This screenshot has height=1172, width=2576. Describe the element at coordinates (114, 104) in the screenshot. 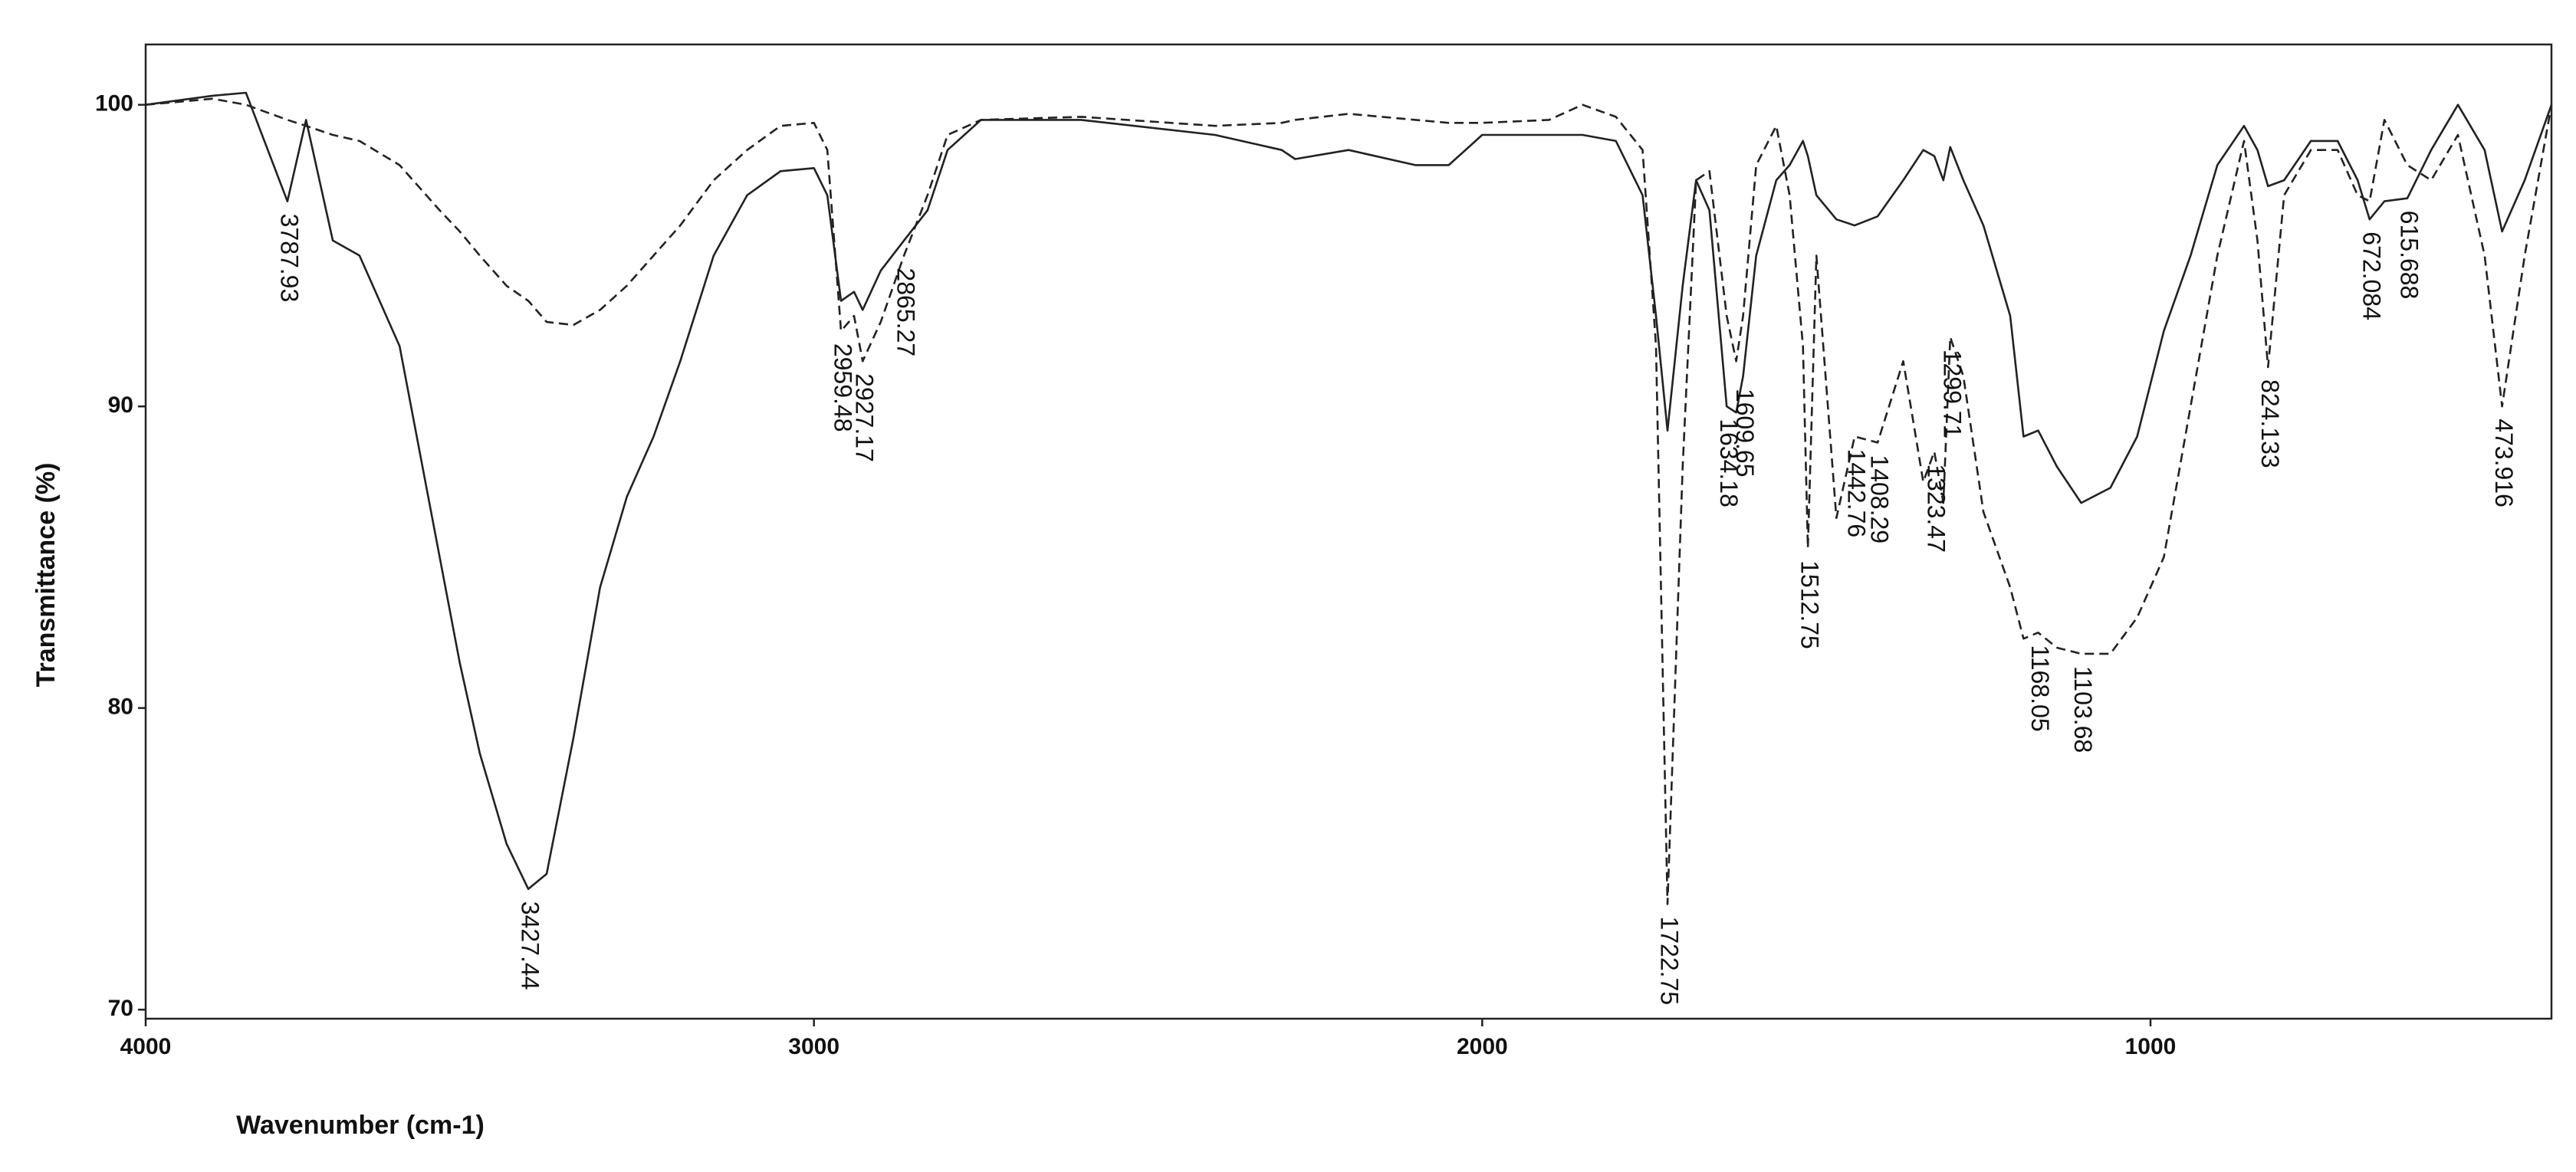

I see `y-tick-label: 100` at that location.